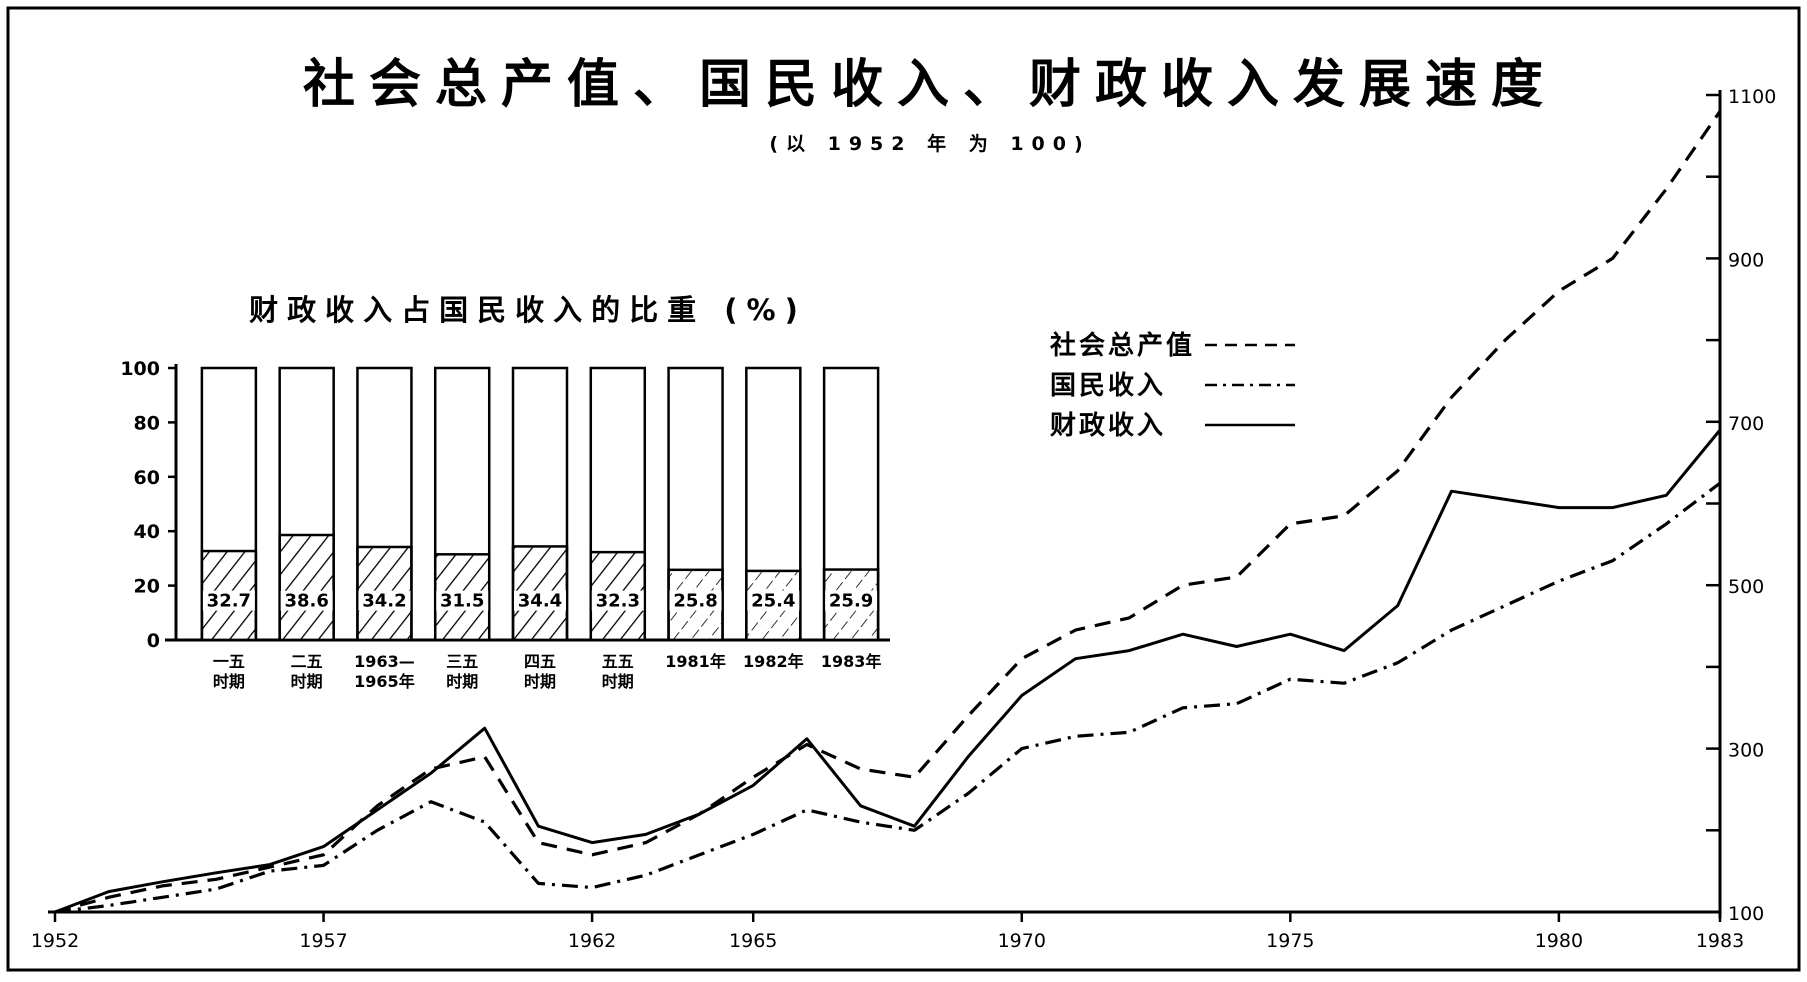 This screenshot has height=982, width=1807. I want to click on y-tick-label: 100, so click(1746, 914).